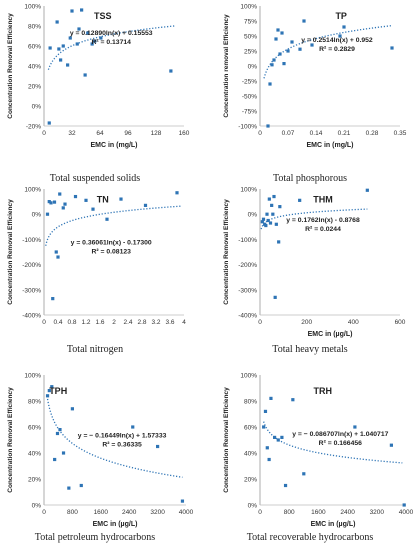  Describe the element at coordinates (111, 242) in the screenshot. I see `trend-equation: y = 0.36061ln(x) - 0.17300` at that location.